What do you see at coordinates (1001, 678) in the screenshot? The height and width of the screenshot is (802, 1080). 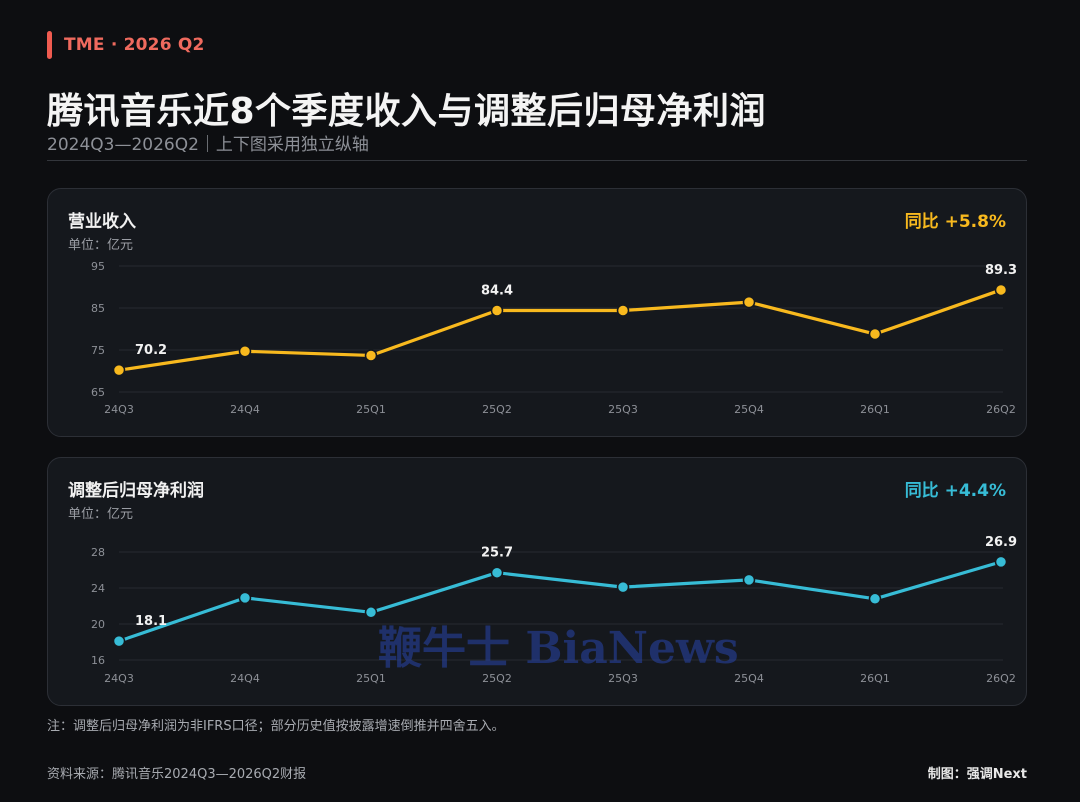 I see `profit-x-tick-label: 26Q2` at bounding box center [1001, 678].